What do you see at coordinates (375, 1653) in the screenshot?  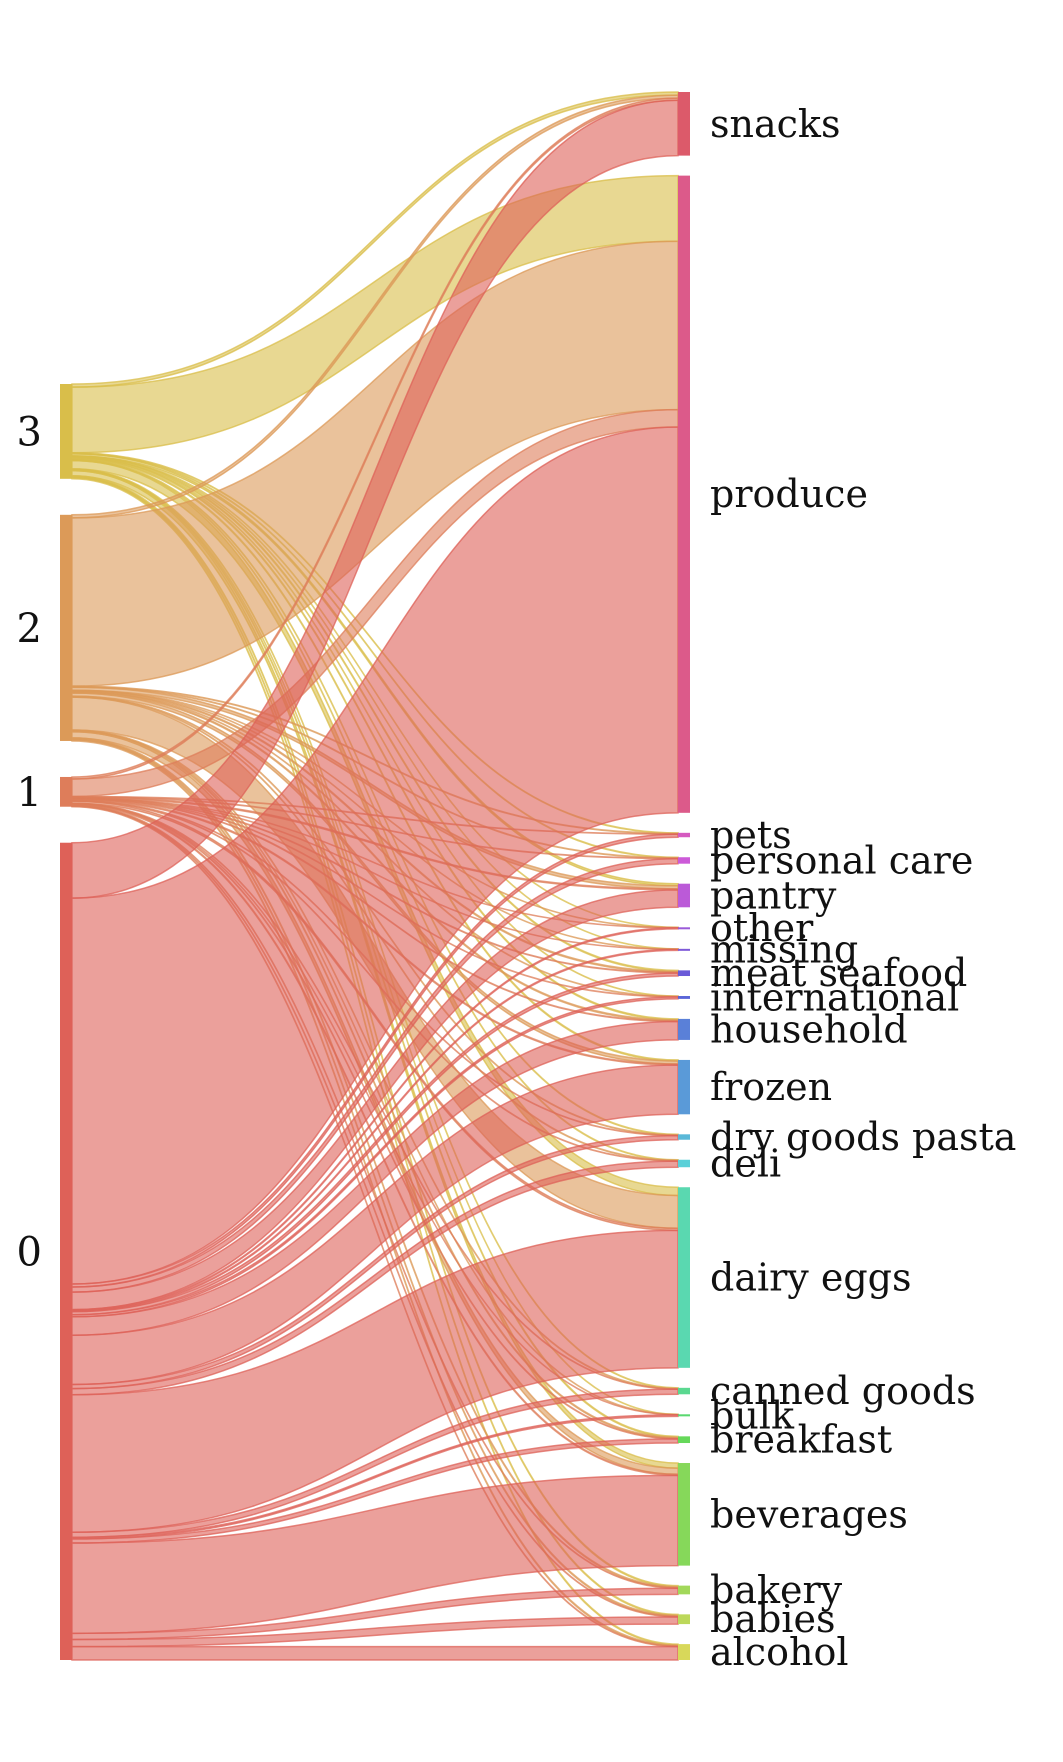 I see `flow-0-to-alcohol` at bounding box center [375, 1653].